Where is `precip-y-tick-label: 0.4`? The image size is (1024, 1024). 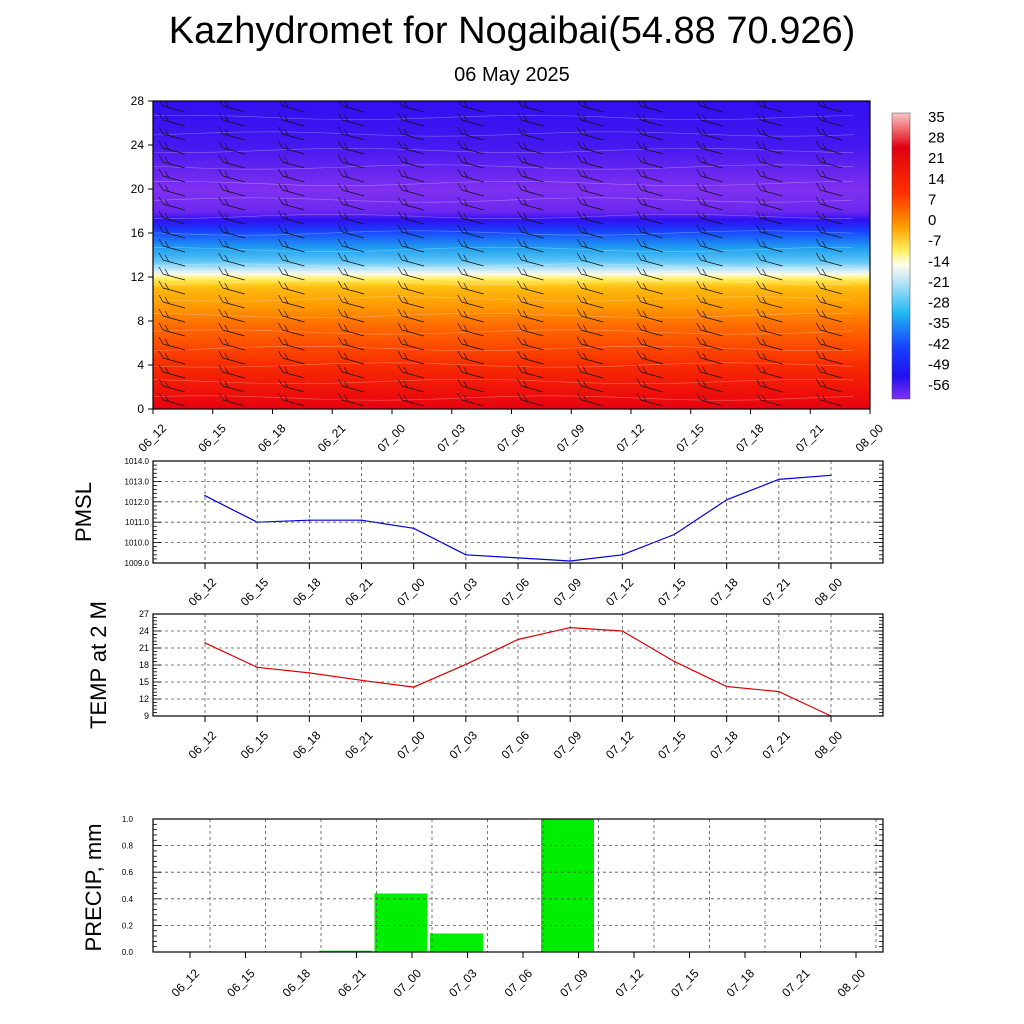 precip-y-tick-label: 0.4 is located at coordinates (128, 899).